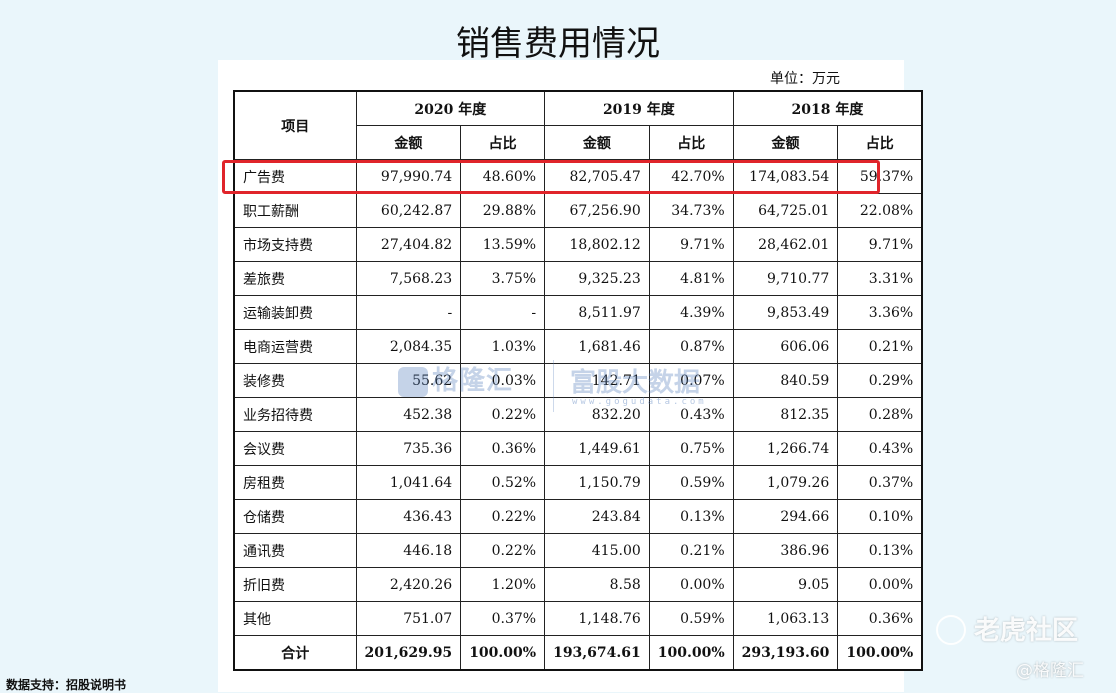  Describe the element at coordinates (597, 618) in the screenshot. I see `amount-cell: 1,148.76` at that location.